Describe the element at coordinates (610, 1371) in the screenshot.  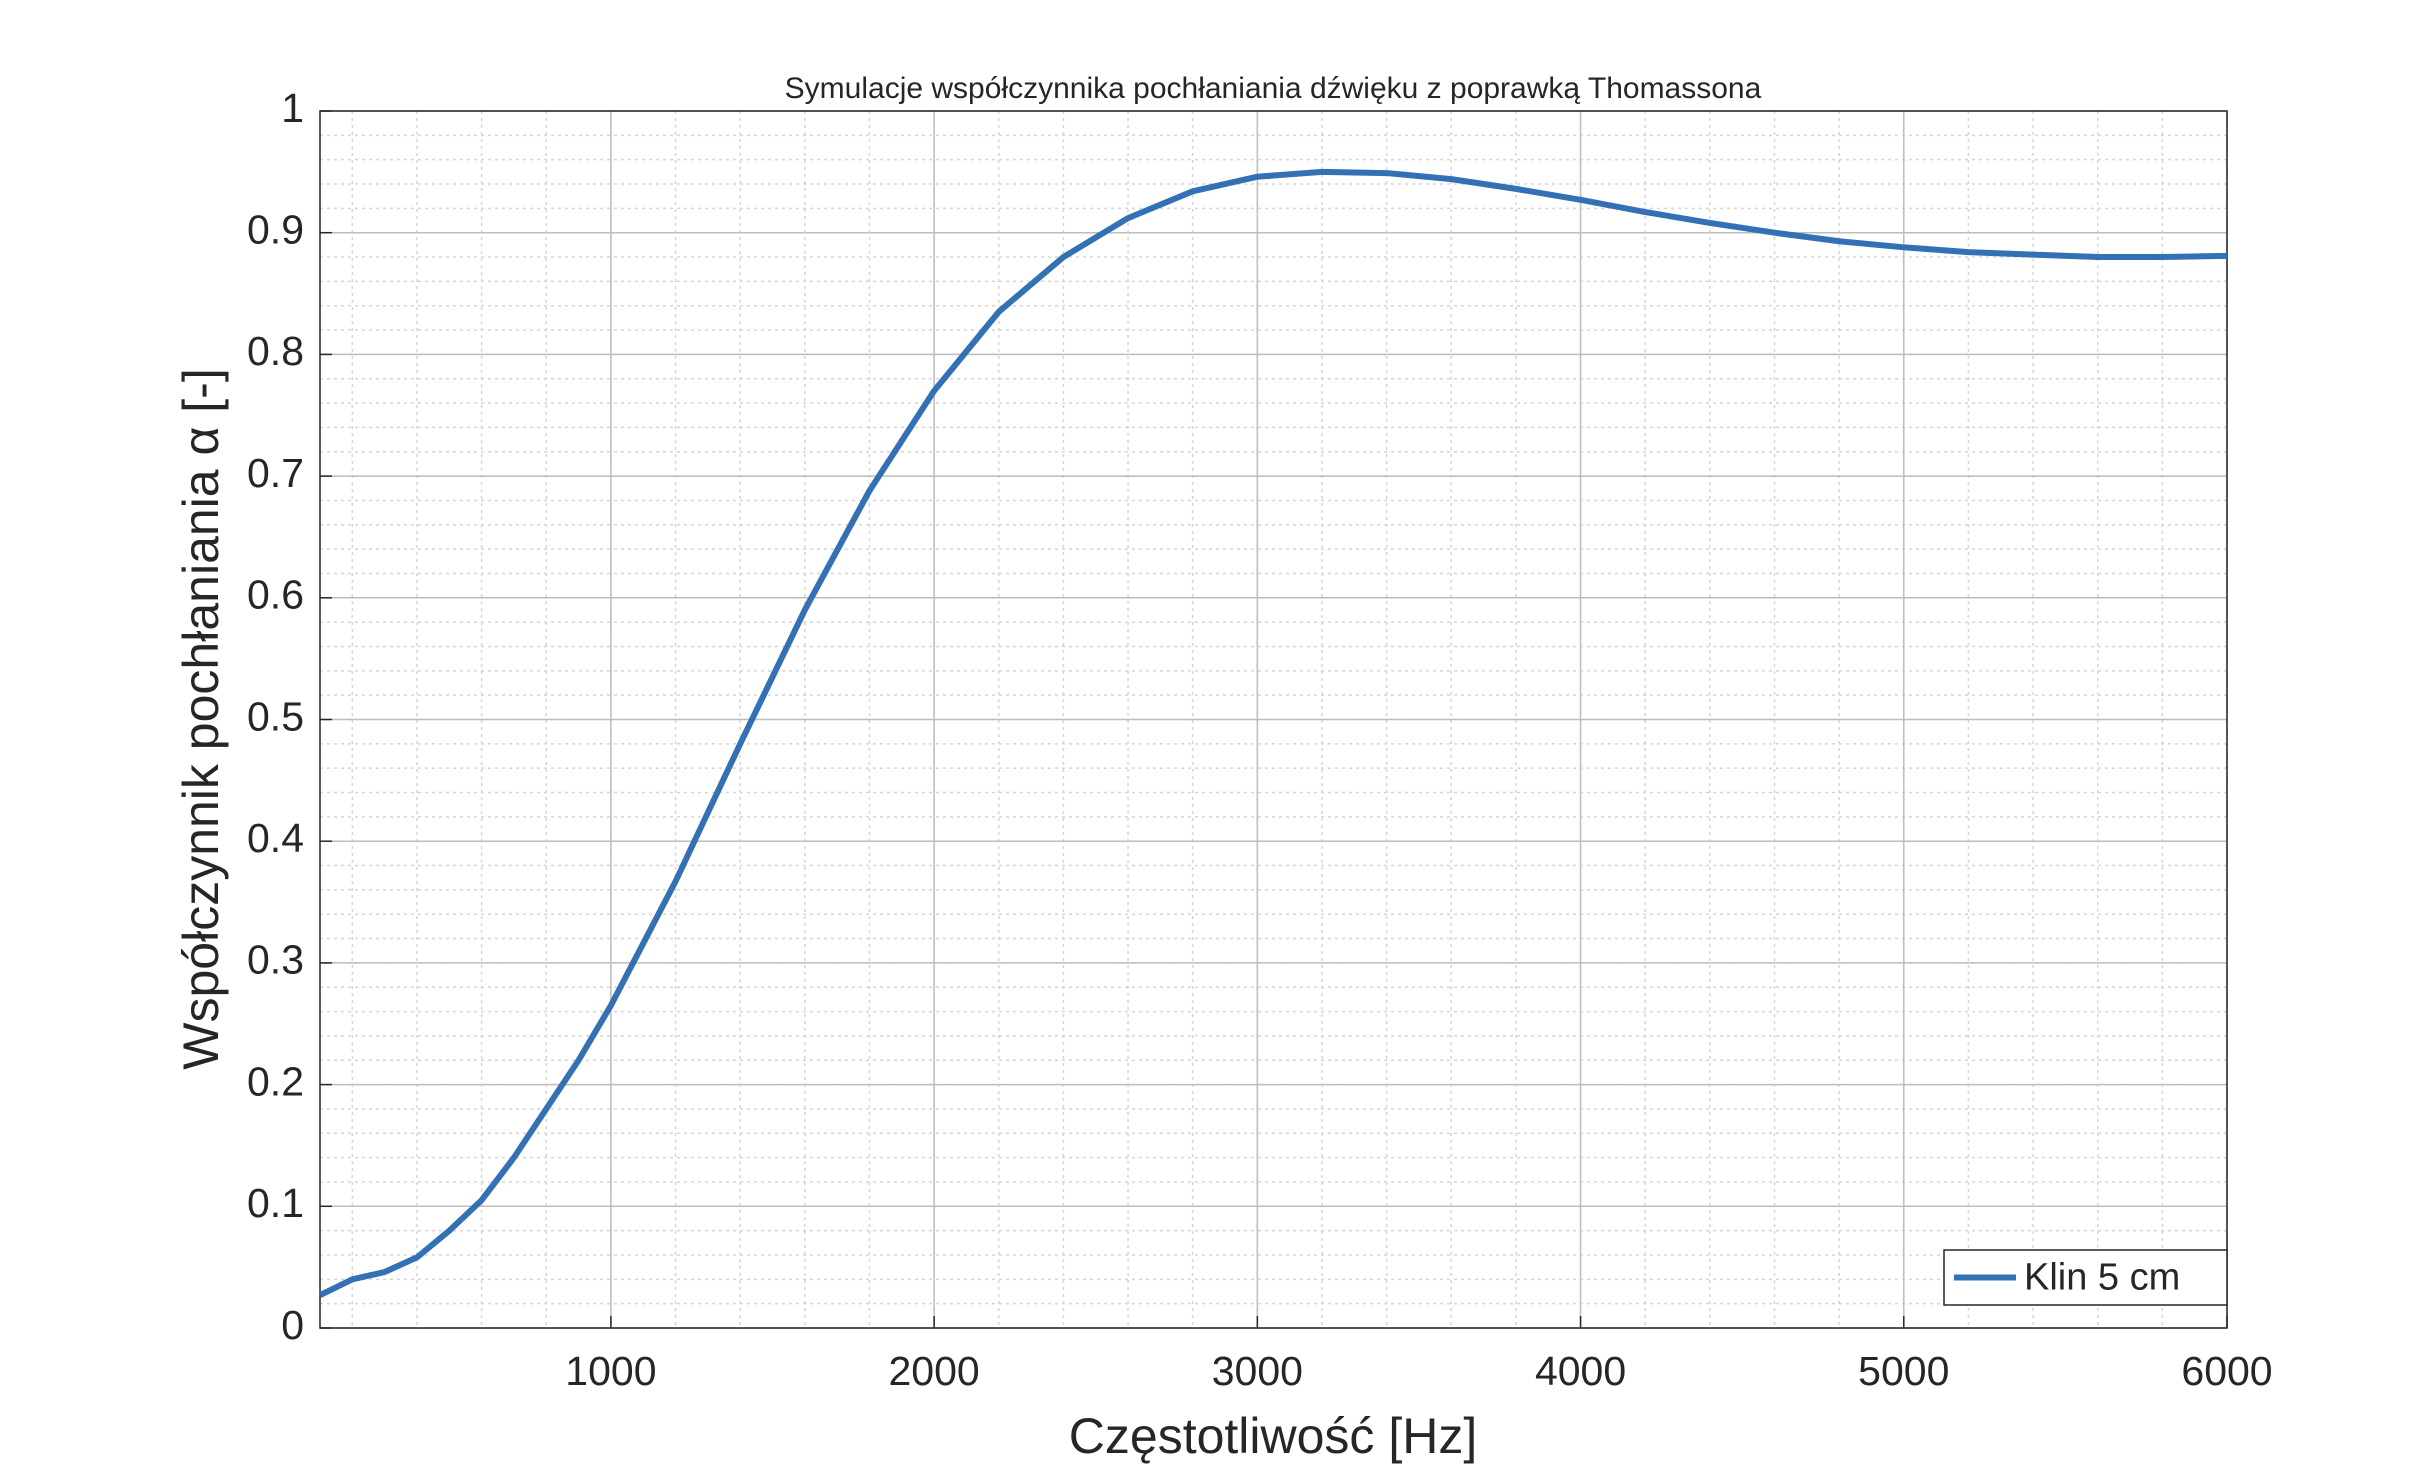
I see `x-tick-label: 1000` at that location.